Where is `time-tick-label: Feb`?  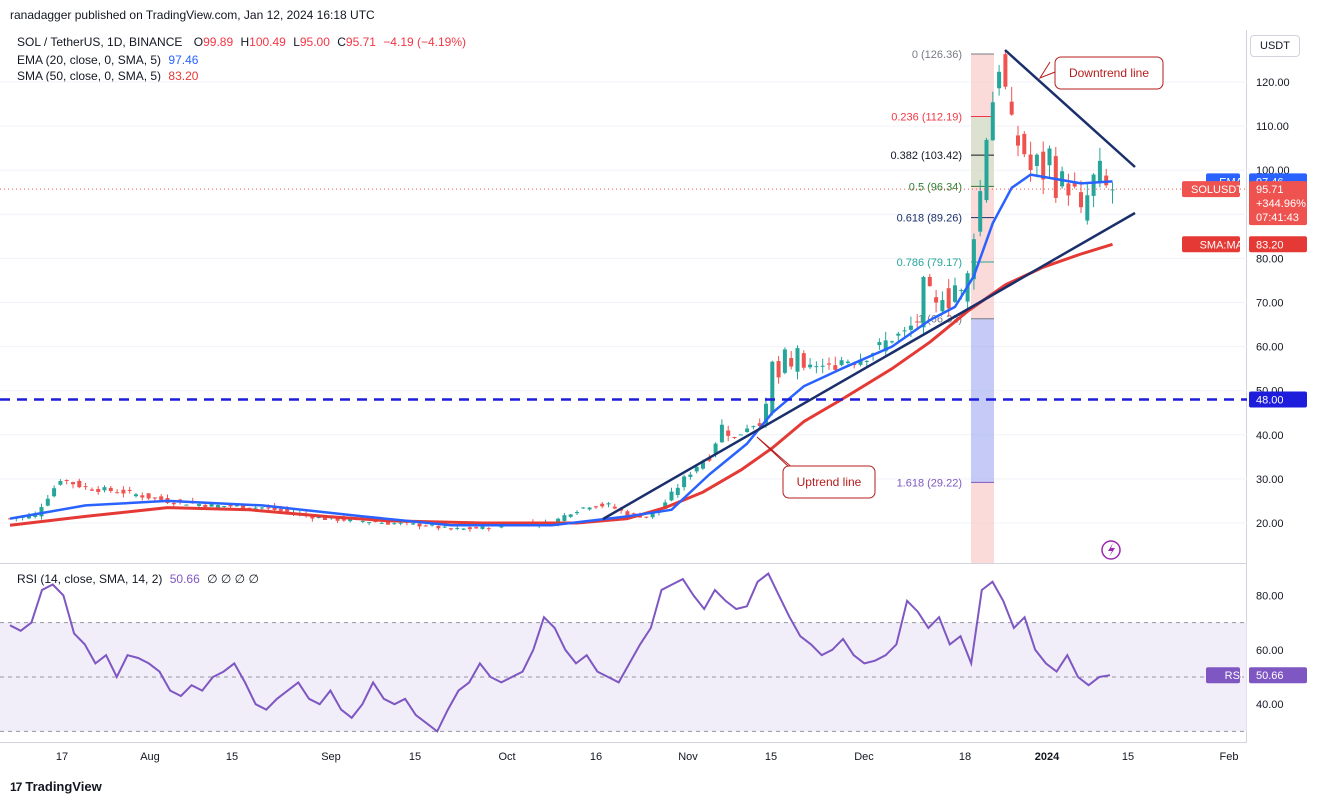
time-tick-label: Feb is located at coordinates (1229, 757).